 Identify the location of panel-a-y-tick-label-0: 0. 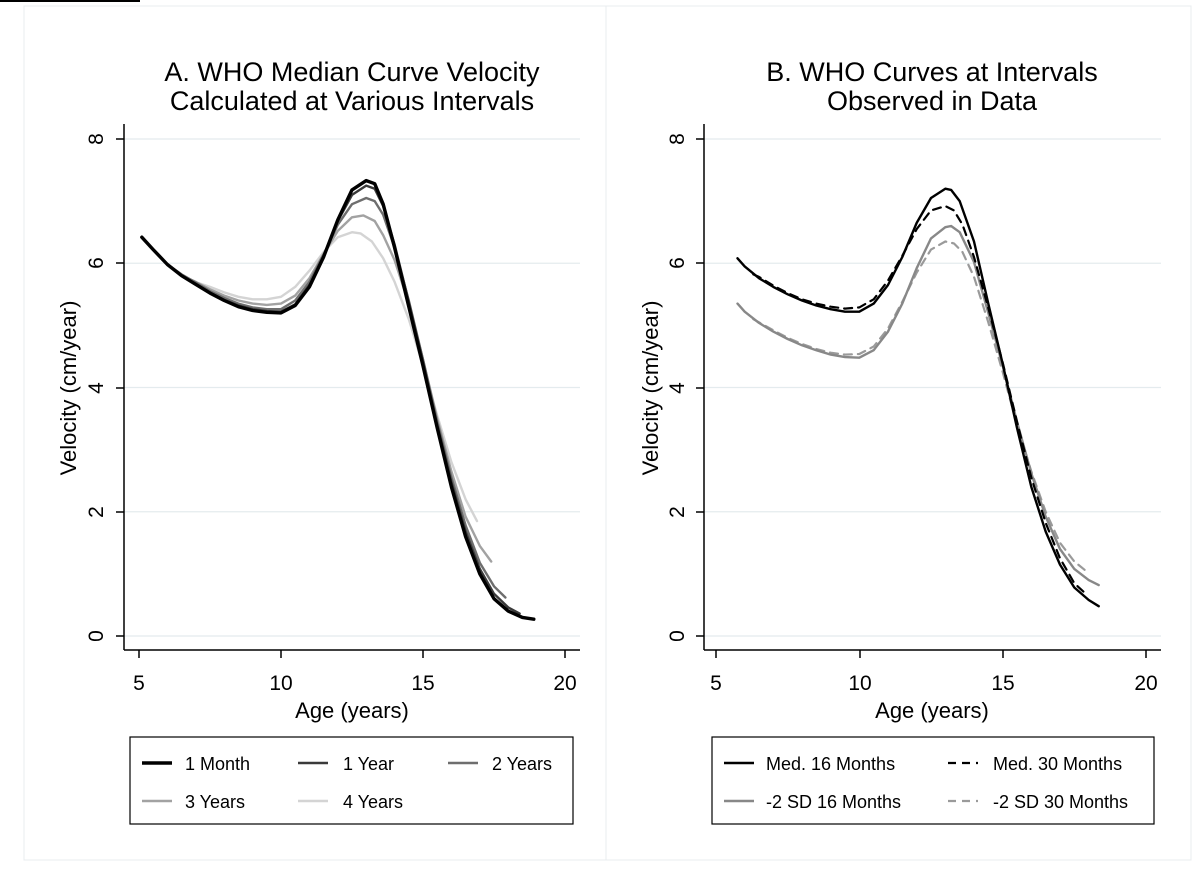
(96, 636).